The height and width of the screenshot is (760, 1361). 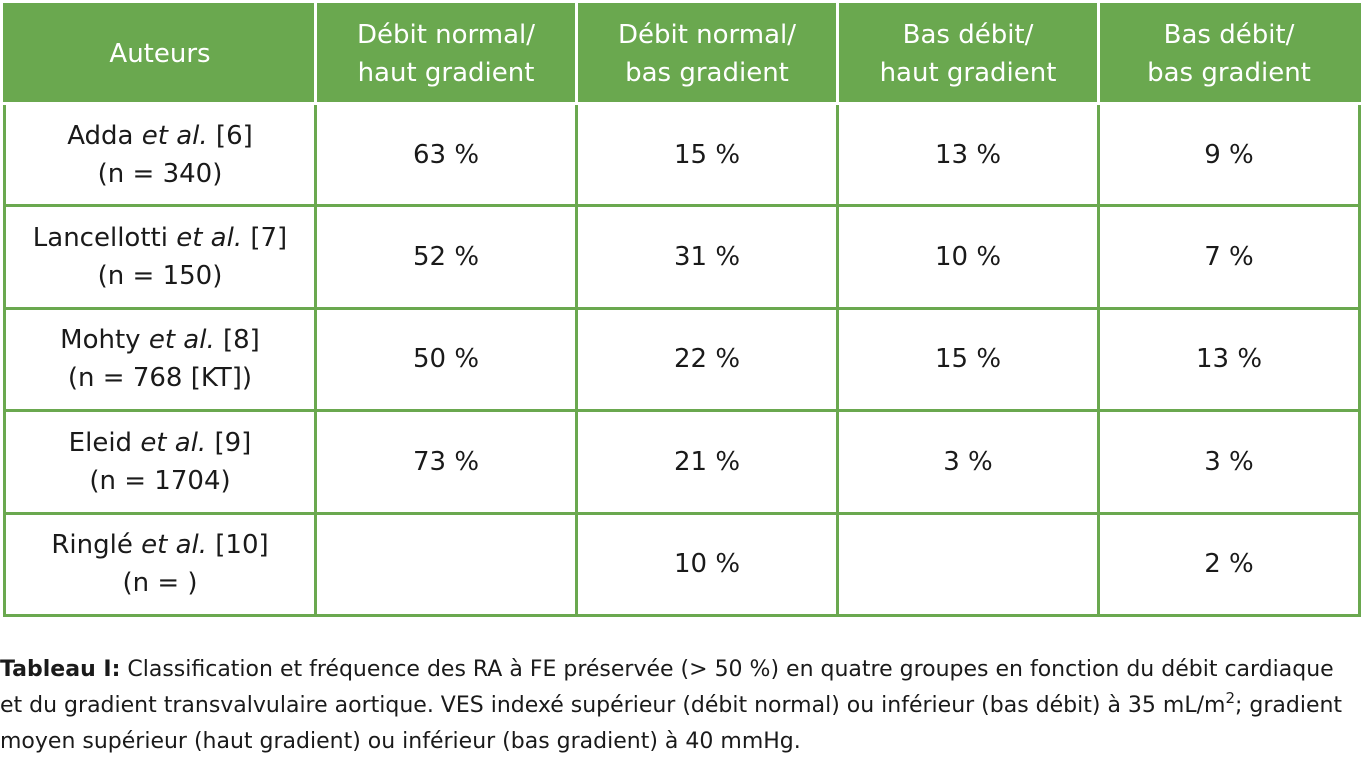 What do you see at coordinates (446, 257) in the screenshot?
I see `value-cell: 52 %` at bounding box center [446, 257].